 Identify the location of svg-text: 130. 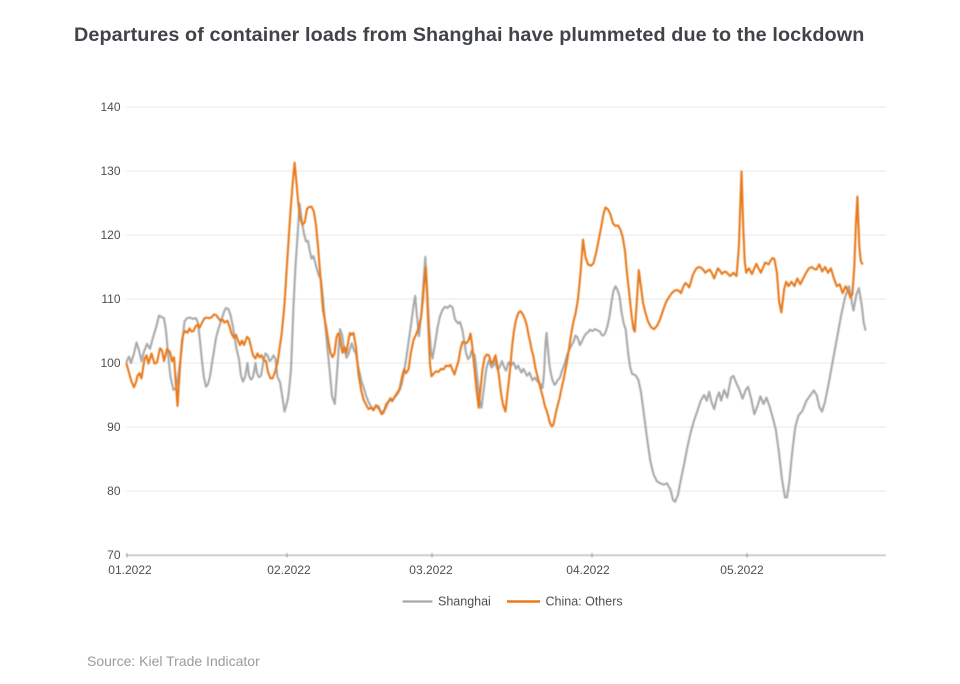
(110, 171).